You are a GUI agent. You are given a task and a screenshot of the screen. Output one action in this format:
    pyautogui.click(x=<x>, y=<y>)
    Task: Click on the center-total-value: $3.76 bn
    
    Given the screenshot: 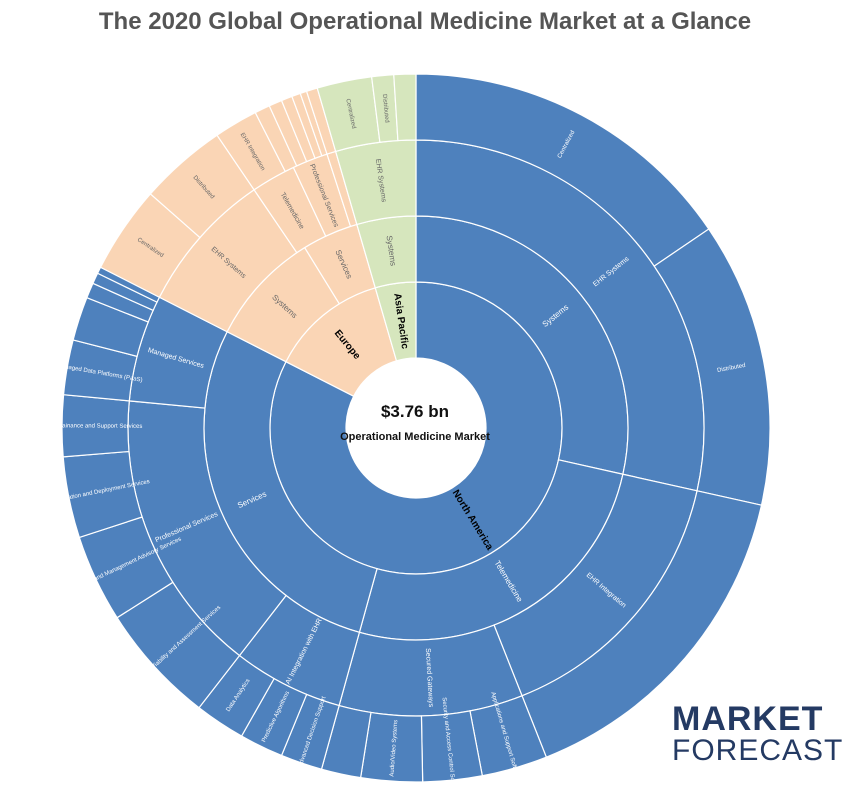 What is the action you would take?
    pyautogui.click(x=415, y=411)
    